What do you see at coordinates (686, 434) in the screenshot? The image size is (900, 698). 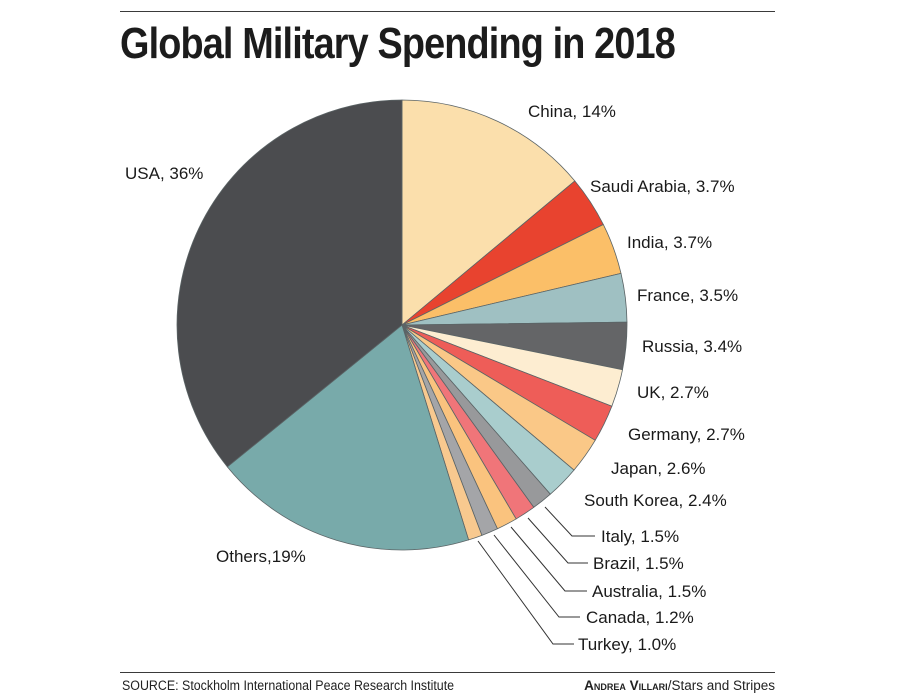 I see `slice-label-germany: Germany, 2.7%` at bounding box center [686, 434].